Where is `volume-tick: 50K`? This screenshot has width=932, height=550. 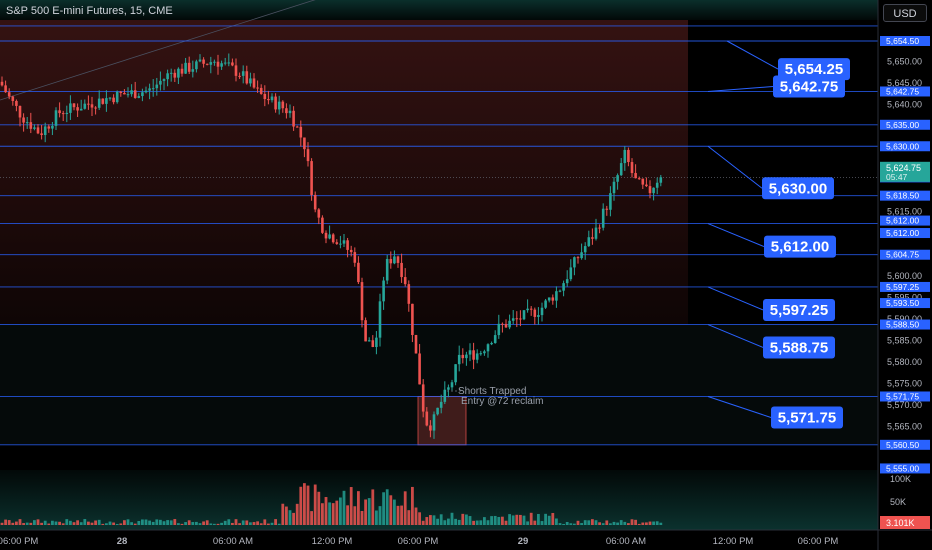 volume-tick: 50K is located at coordinates (898, 502).